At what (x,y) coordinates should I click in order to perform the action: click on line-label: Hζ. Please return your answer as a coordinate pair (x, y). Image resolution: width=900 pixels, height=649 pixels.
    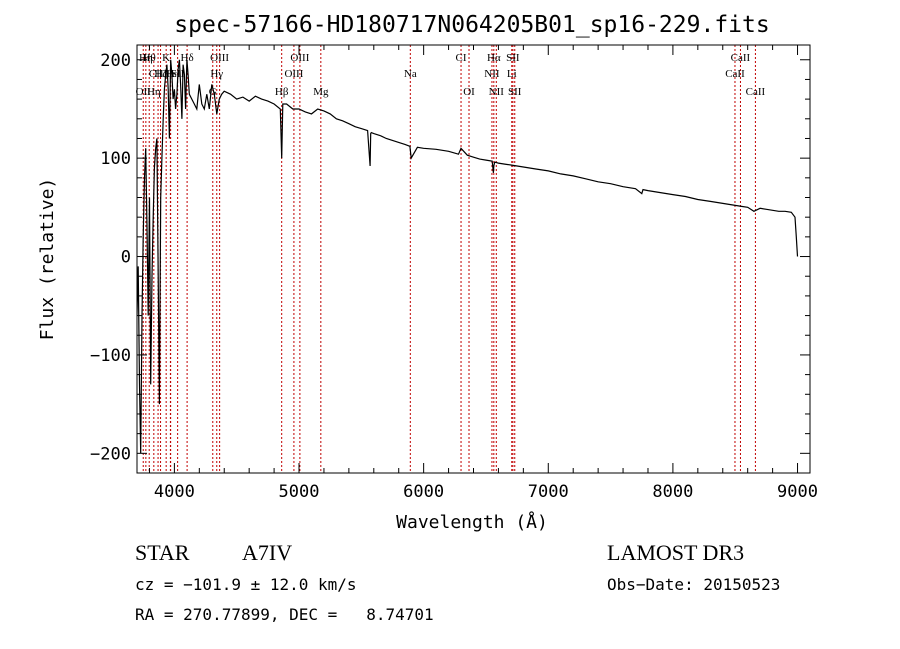
    Looking at the image, I should click on (160, 74).